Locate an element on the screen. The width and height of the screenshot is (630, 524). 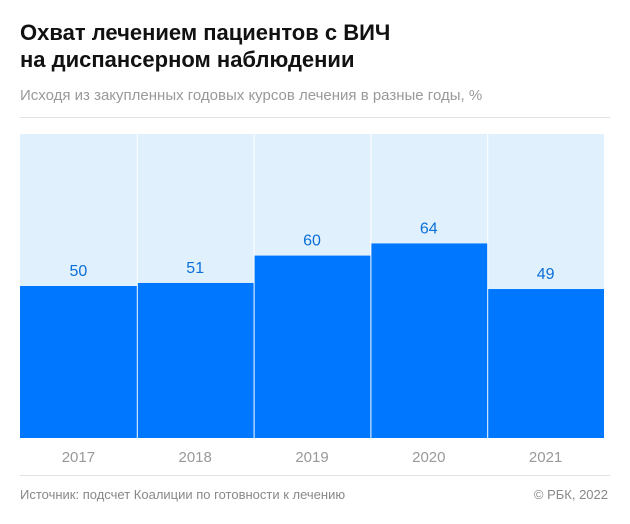
top-divider is located at coordinates (315, 117).